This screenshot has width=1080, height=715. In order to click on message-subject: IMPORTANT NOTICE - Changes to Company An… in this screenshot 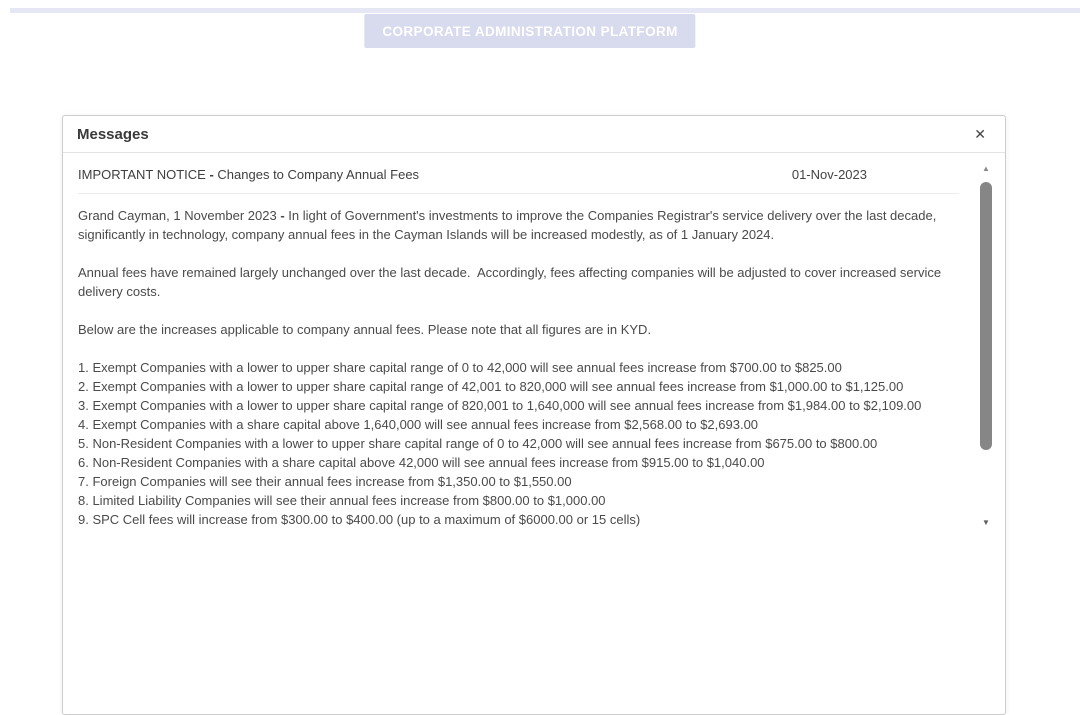, I will do `click(249, 174)`.